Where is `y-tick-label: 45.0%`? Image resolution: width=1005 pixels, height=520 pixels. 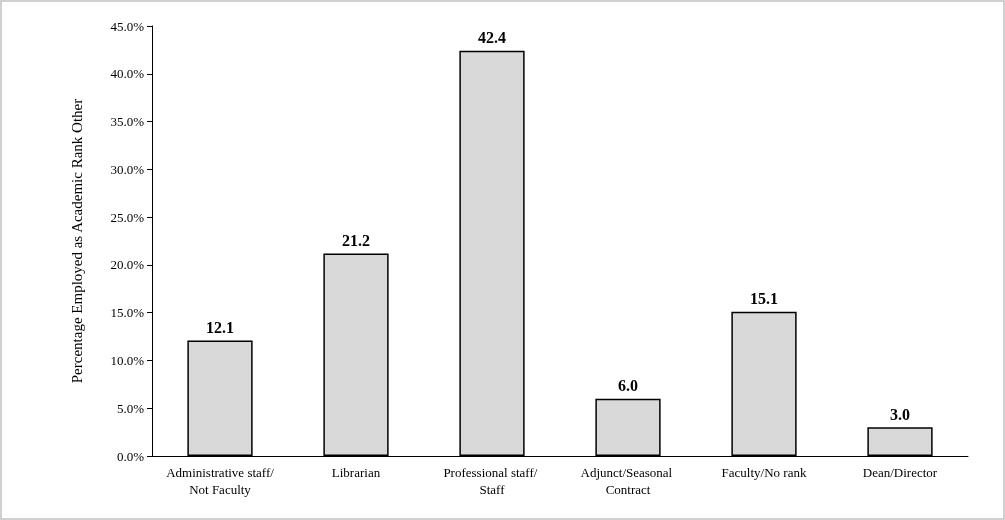
y-tick-label: 45.0% is located at coordinates (127, 26).